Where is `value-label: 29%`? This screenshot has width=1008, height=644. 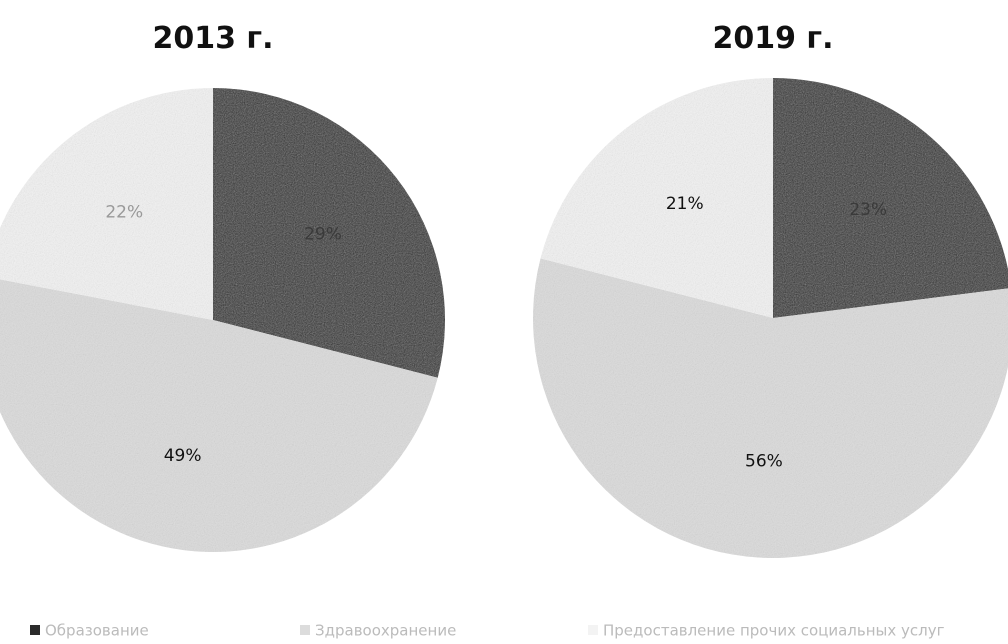
value-label: 29% is located at coordinates (323, 235).